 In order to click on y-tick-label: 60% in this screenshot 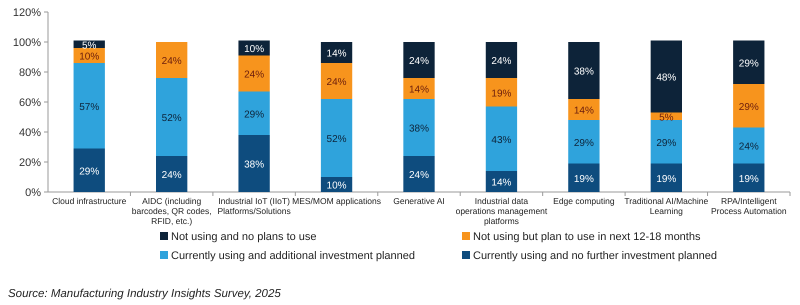, I will do `click(30, 103)`.